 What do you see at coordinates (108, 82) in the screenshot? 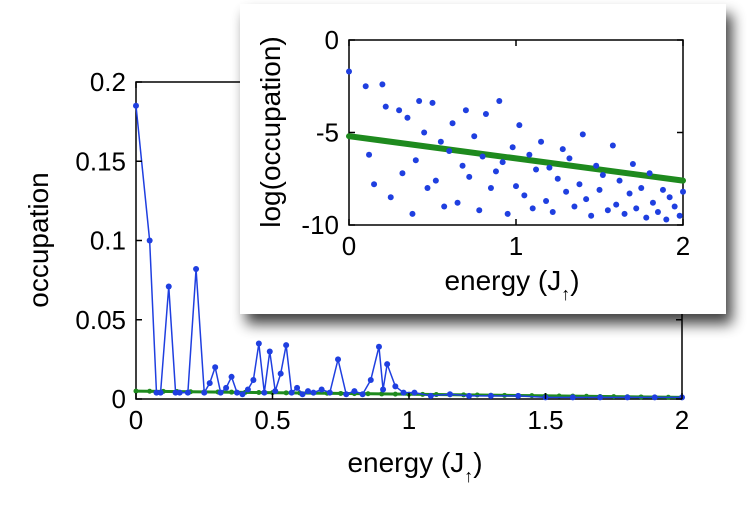
I see `main-y-tick-label: 0.2` at bounding box center [108, 82].